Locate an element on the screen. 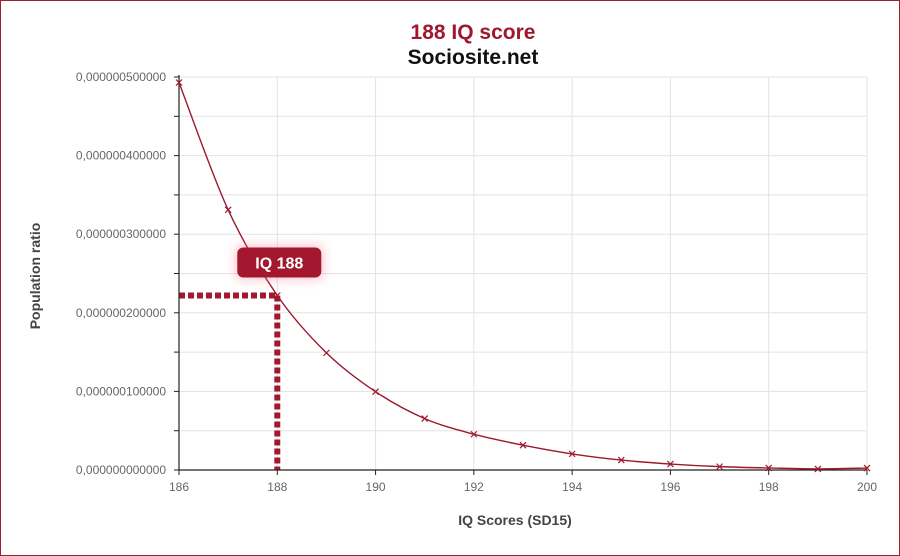 This screenshot has width=900, height=556. x-tick-label: 194 is located at coordinates (572, 487).